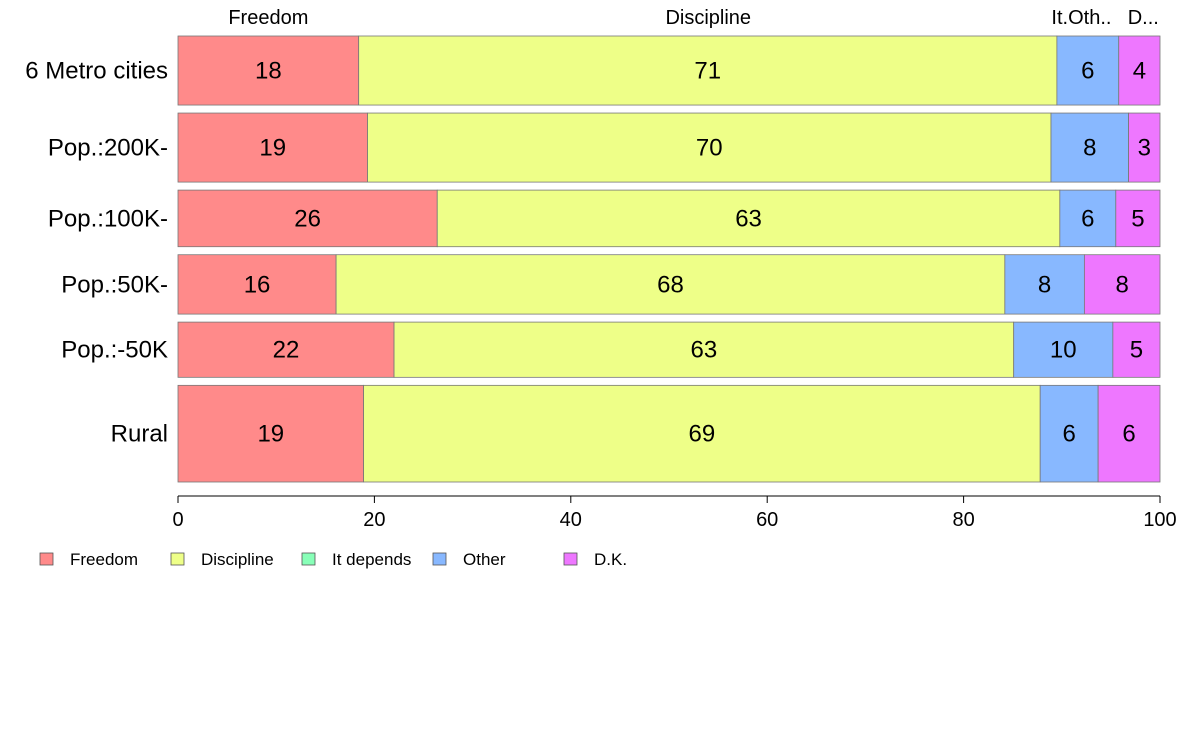 The image size is (1188, 736). I want to click on legend-label: It depends, so click(371, 559).